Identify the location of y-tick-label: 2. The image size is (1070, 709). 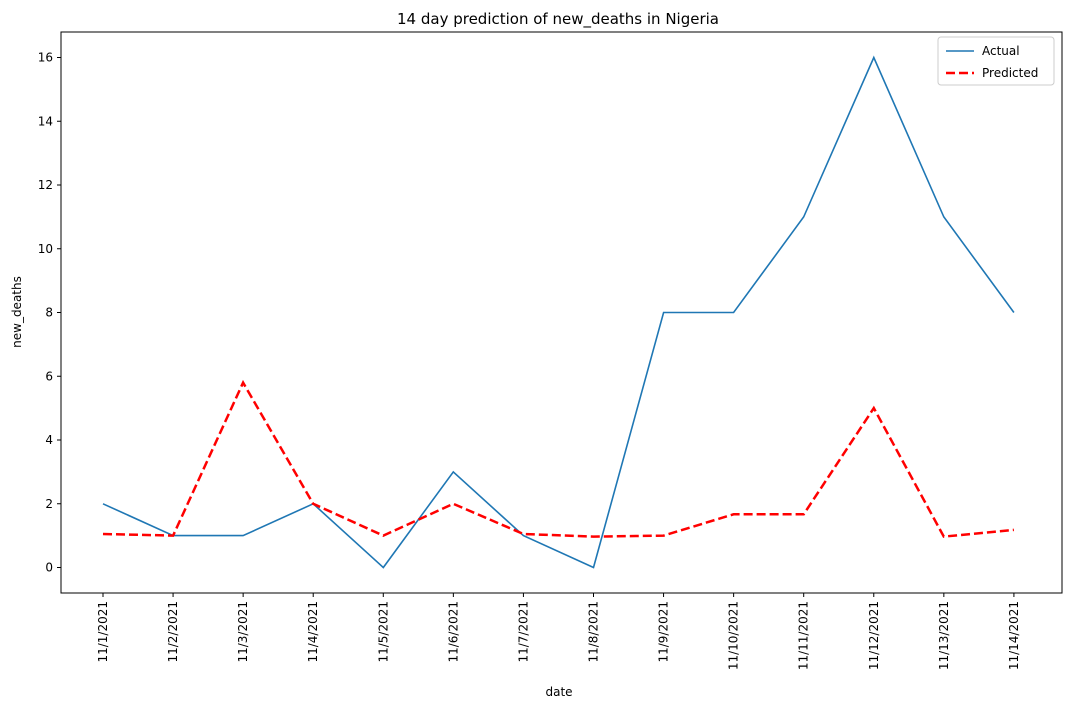
(49, 504).